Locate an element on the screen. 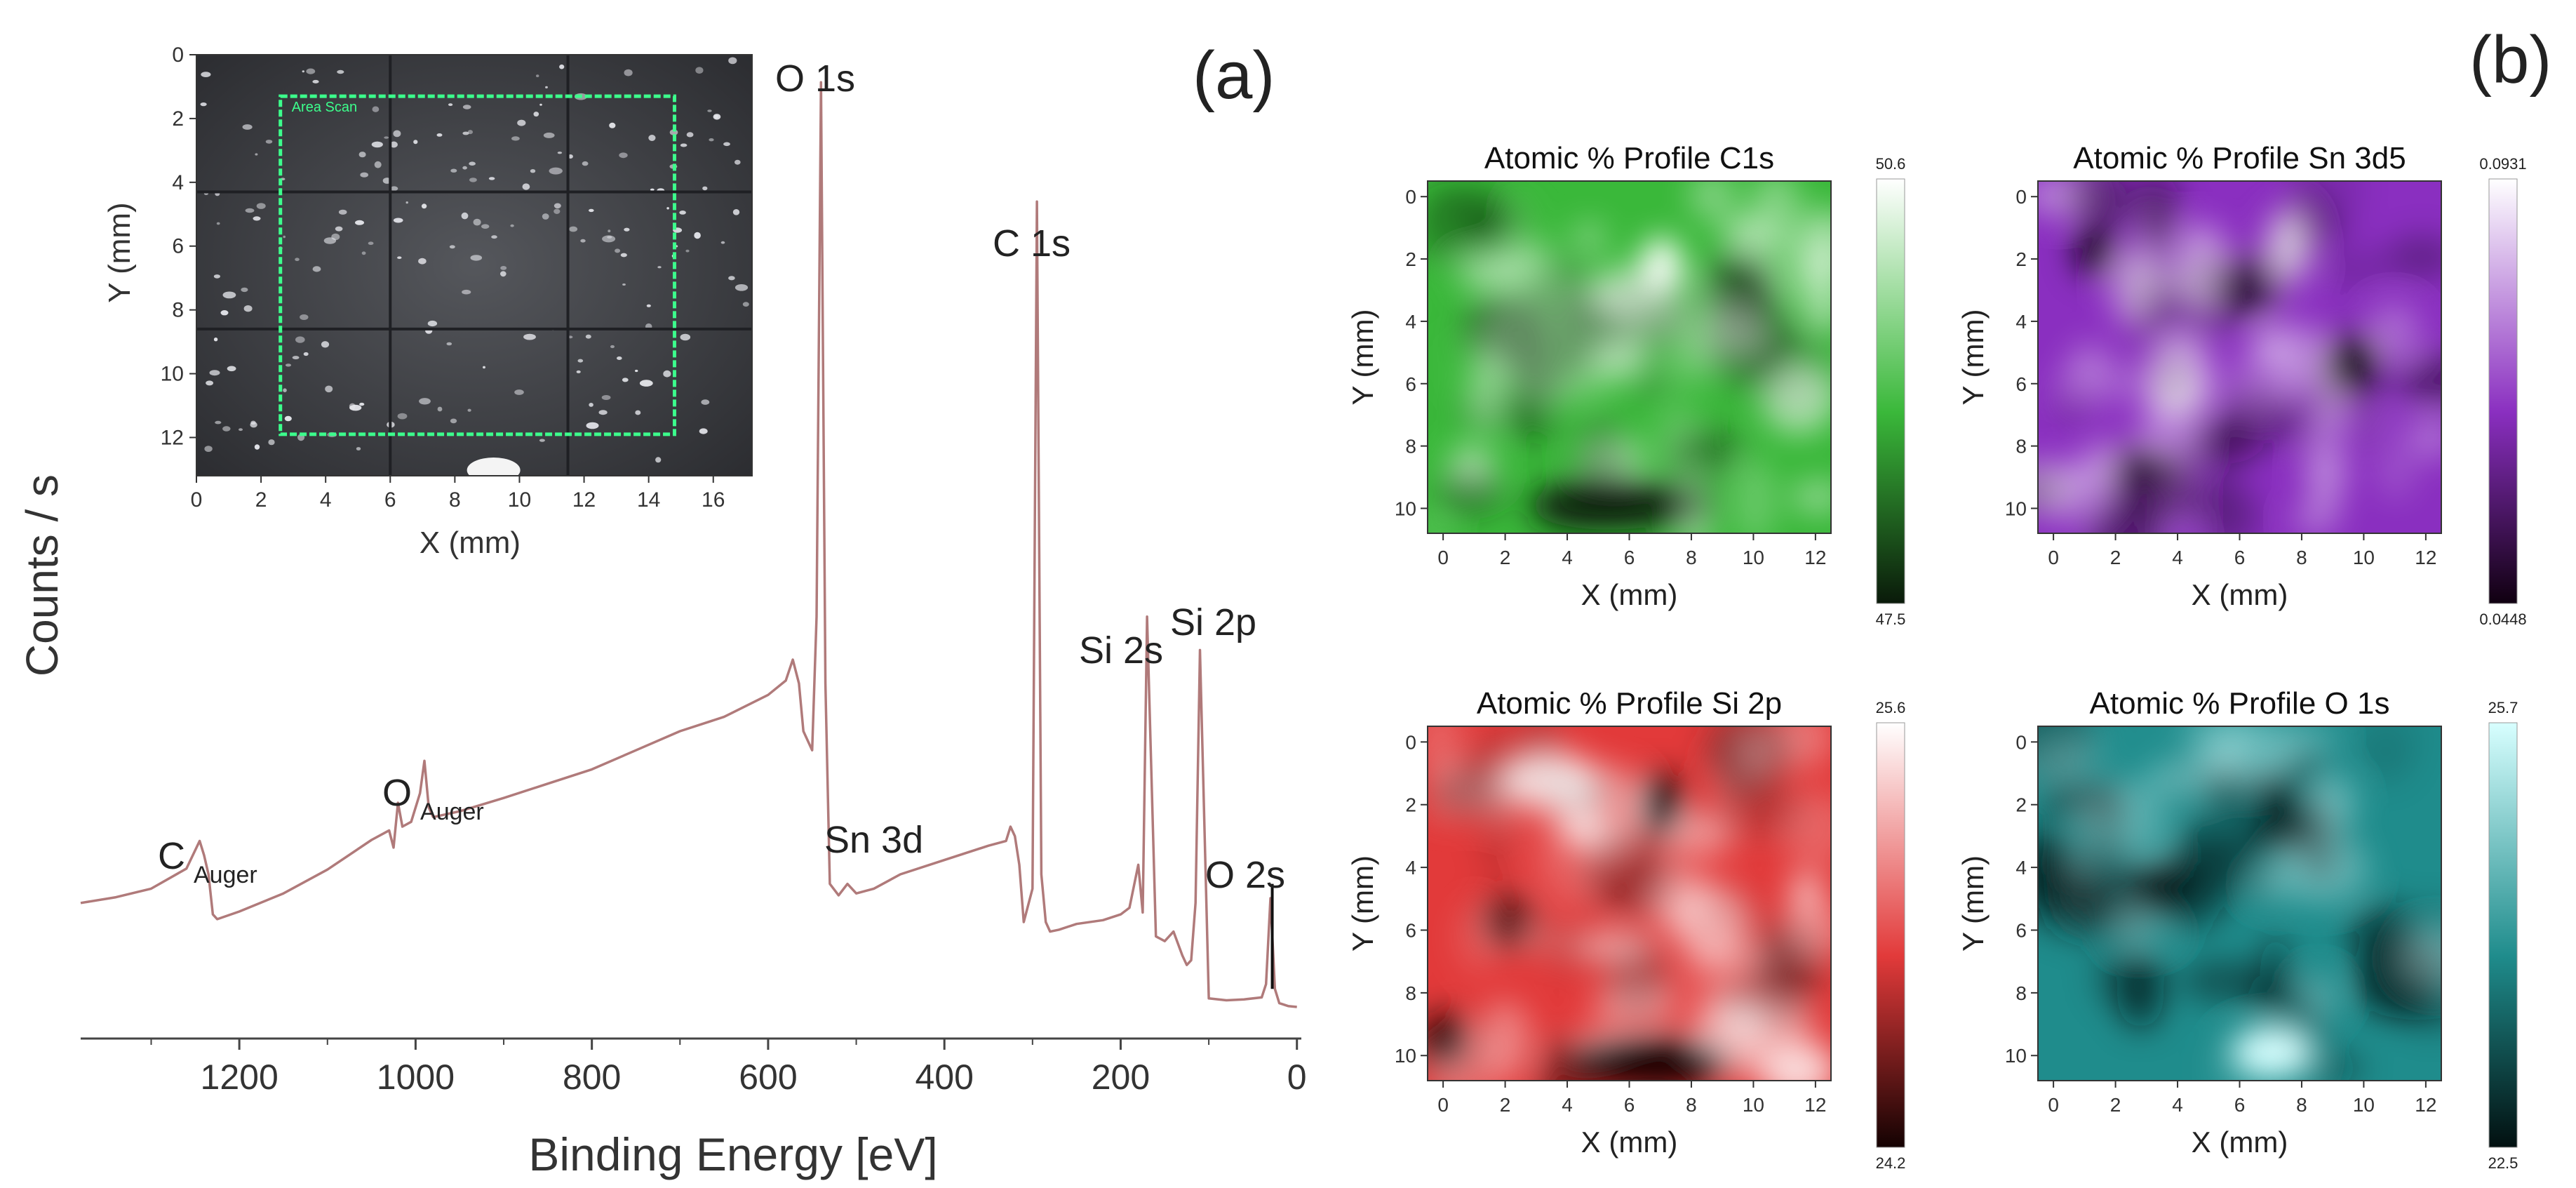 This screenshot has width=2576, height=1188. colorbar-min-label: 22.5 is located at coordinates (2503, 1163).